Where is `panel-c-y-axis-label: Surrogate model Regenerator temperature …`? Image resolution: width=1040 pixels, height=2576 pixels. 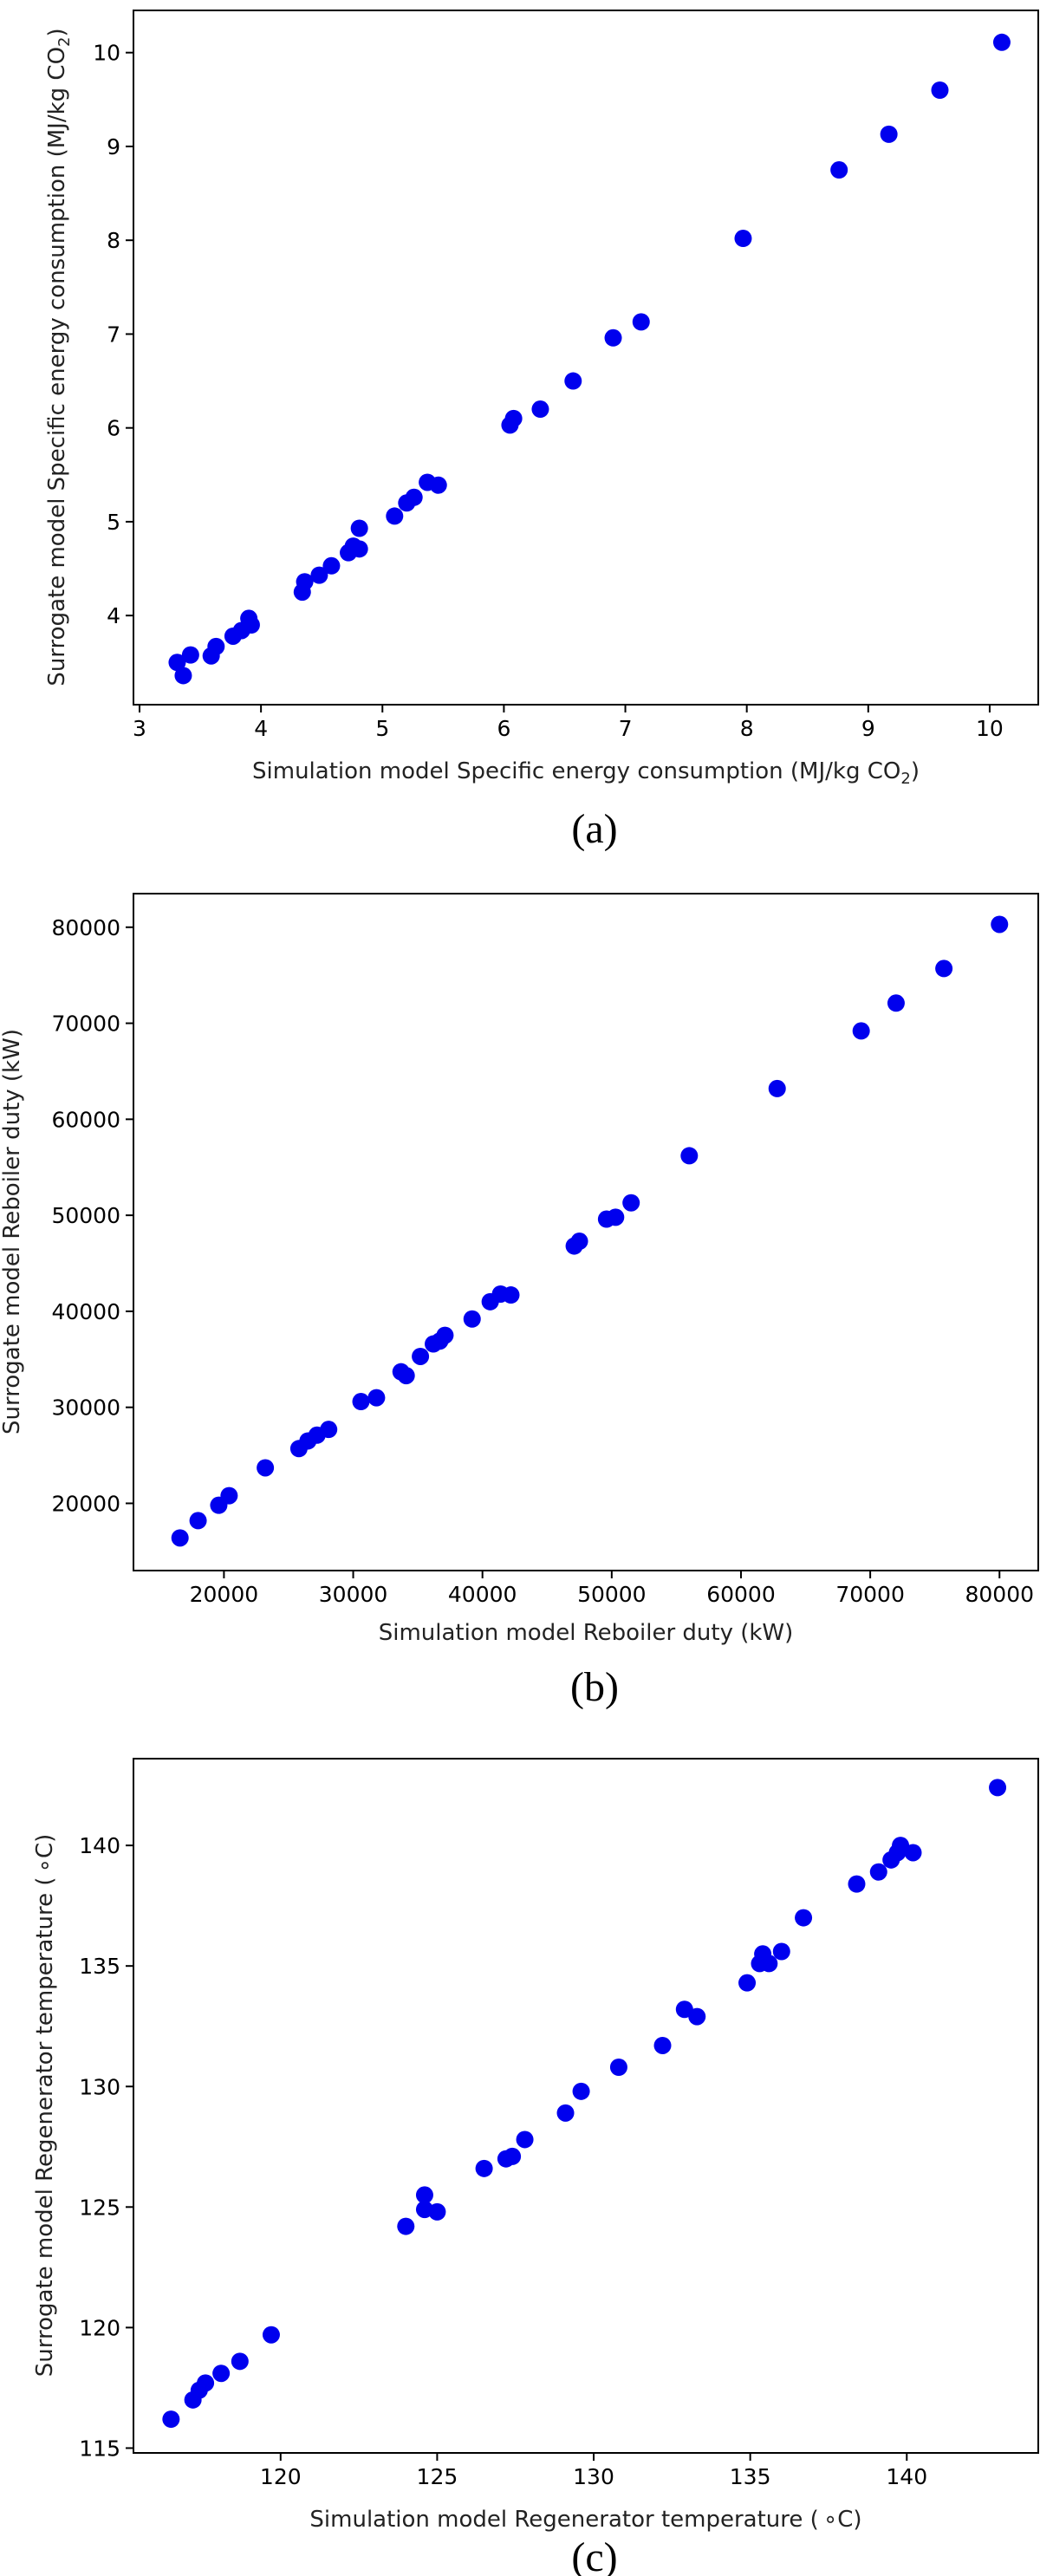 panel-c-y-axis-label: Surrogate model Regenerator temperature … is located at coordinates (45, 2106).